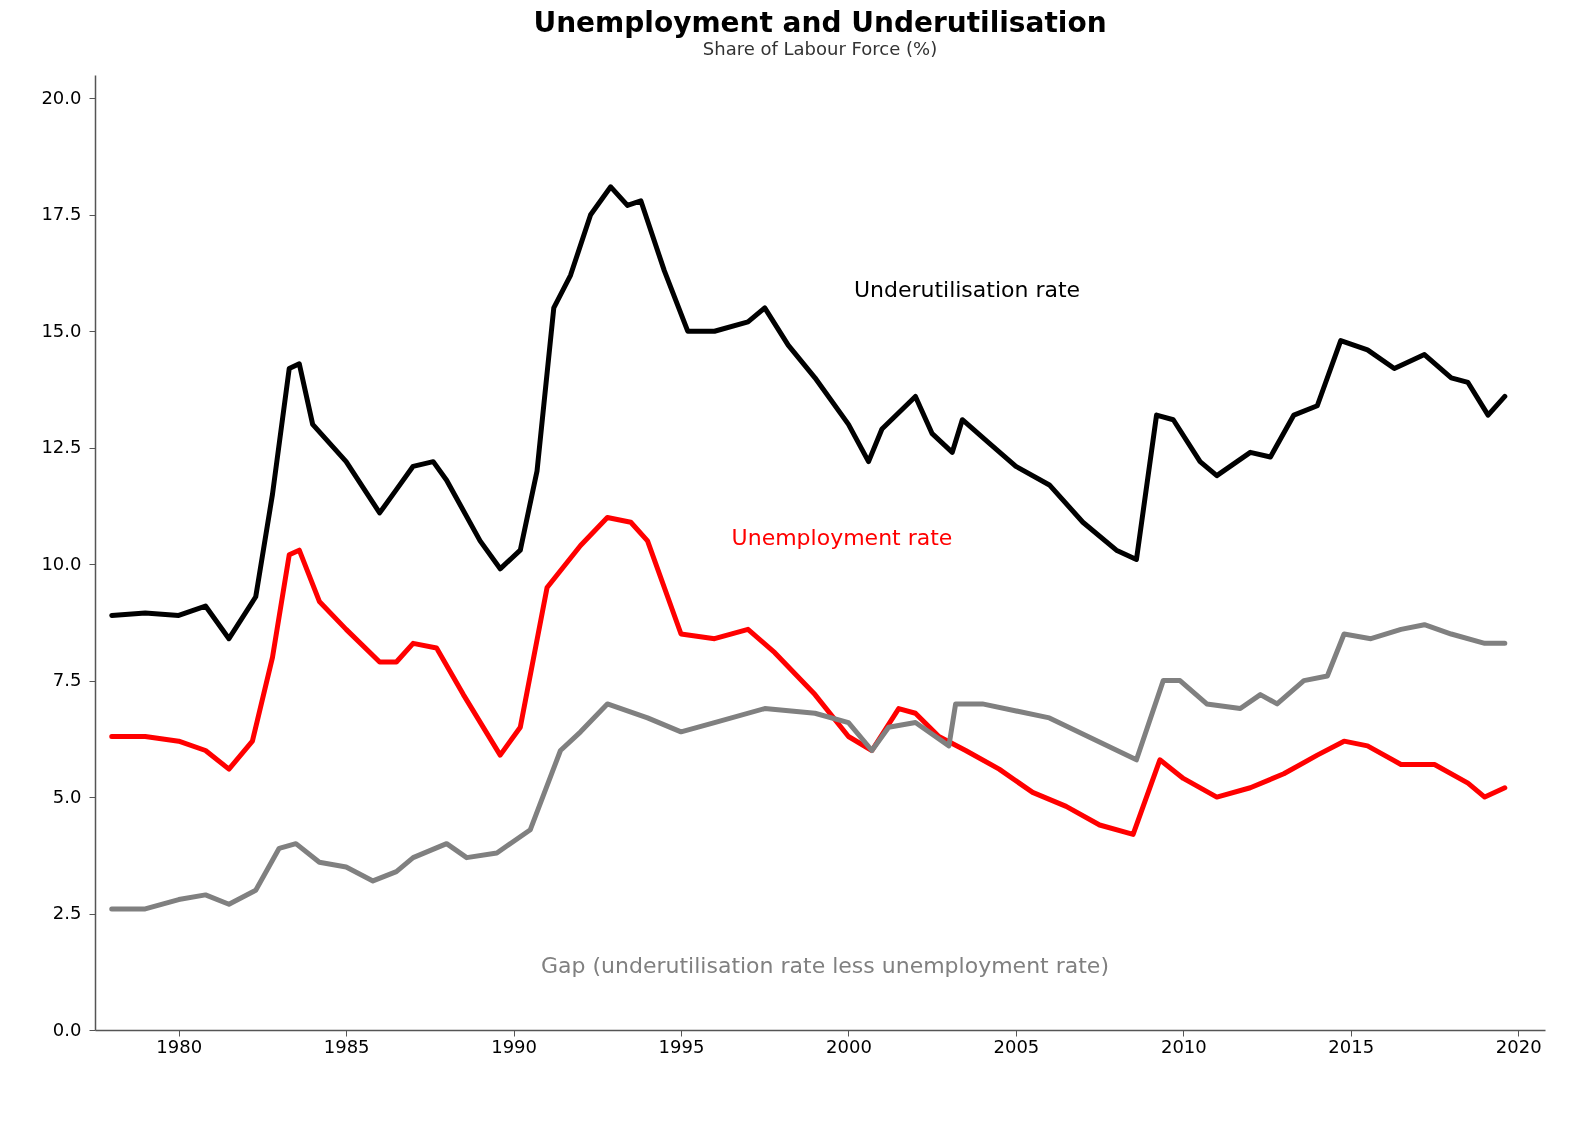 The width and height of the screenshot is (1574, 1121). I want to click on x-tick-label: 2020, so click(1518, 1046).